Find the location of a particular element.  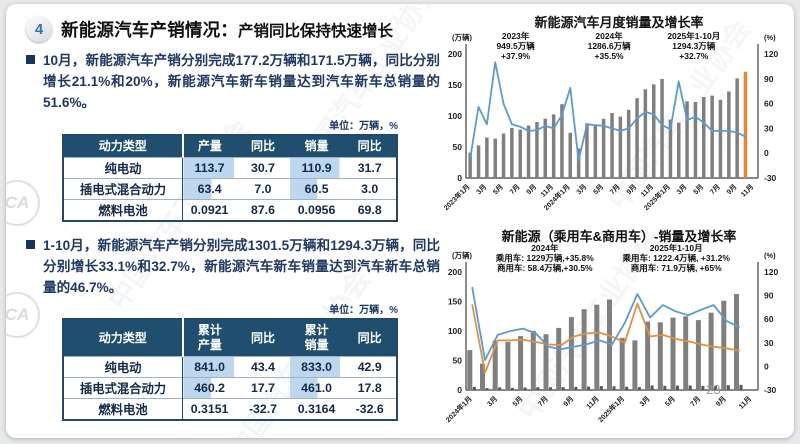

svg-text: +35.5% is located at coordinates (610, 56).